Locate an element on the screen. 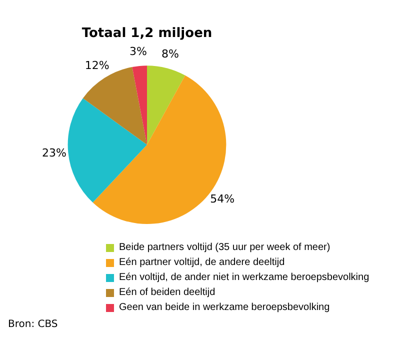 The width and height of the screenshot is (396, 337). data-label: 23% is located at coordinates (54, 153).